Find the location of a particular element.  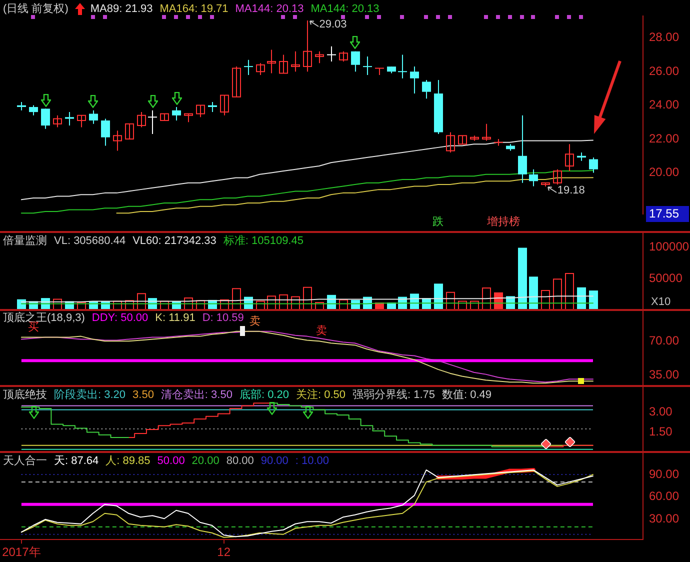

x-tick-label: 12 is located at coordinates (224, 552).